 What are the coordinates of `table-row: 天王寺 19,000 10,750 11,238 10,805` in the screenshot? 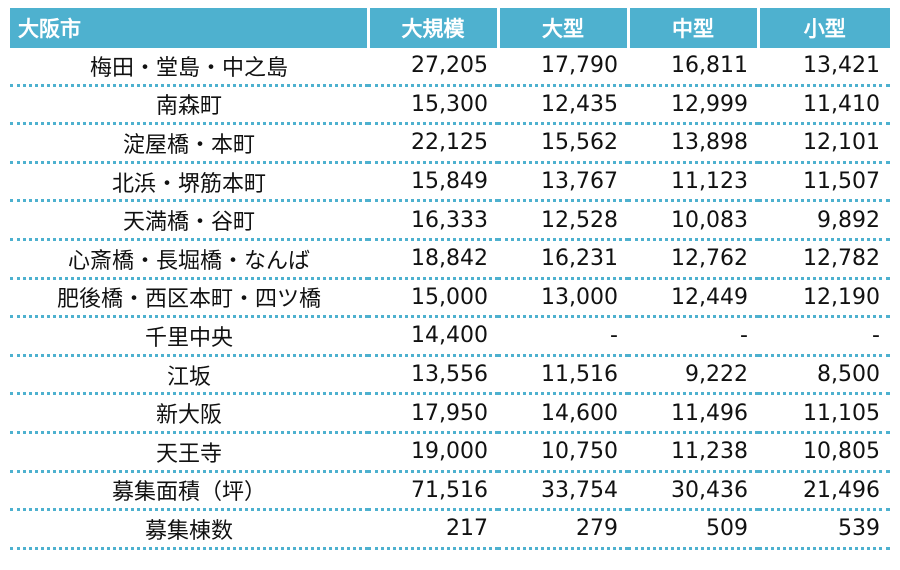 It's located at (450, 452).